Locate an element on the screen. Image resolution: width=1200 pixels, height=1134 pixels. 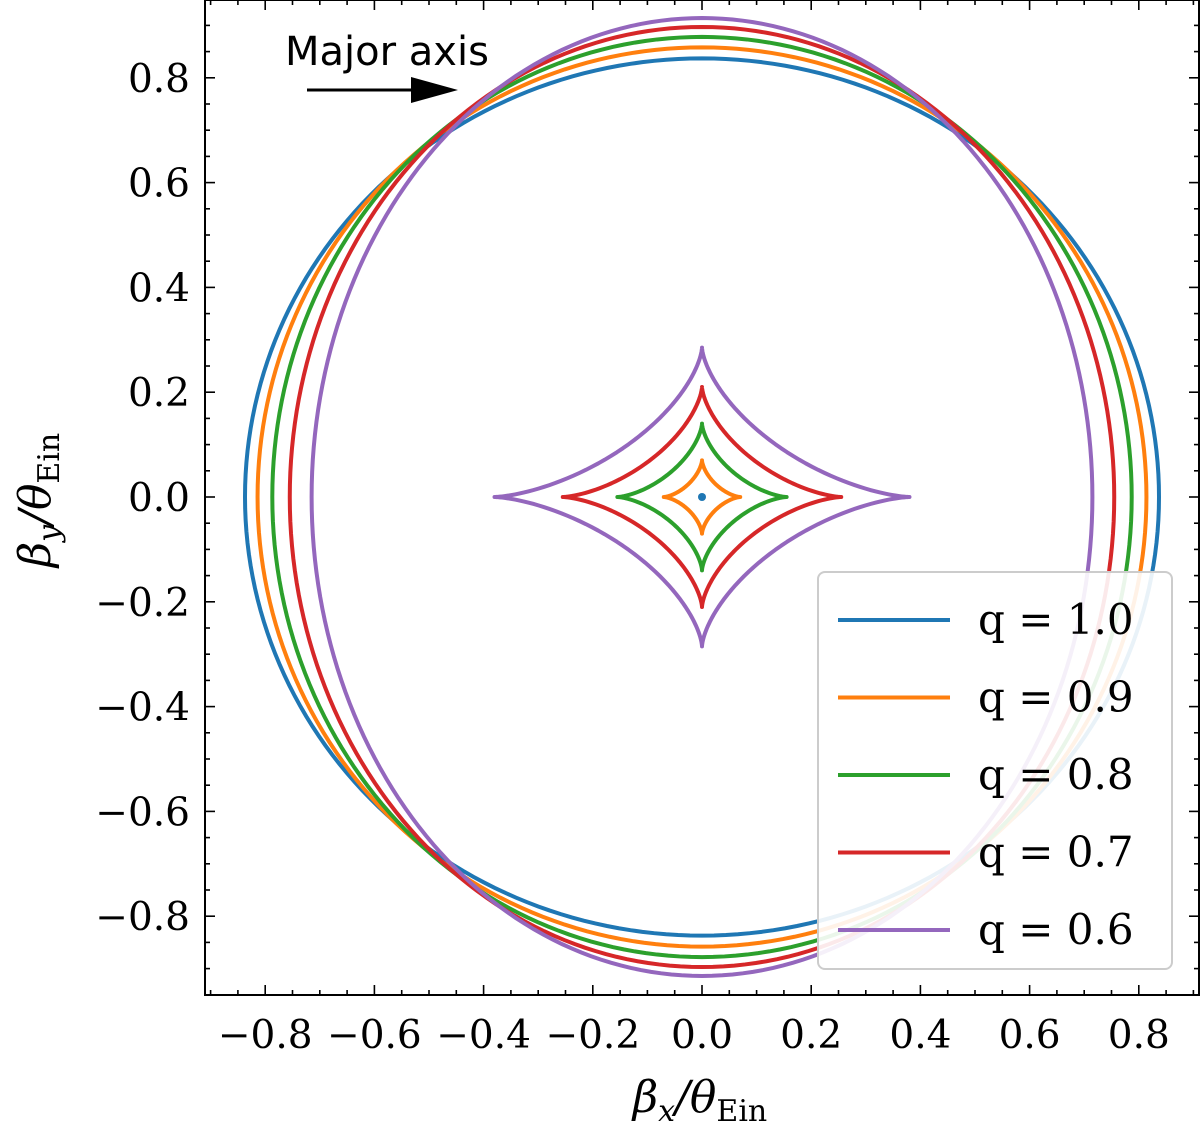
y-tick-labels: −0.8 −0.6 −0.4 −0.2 0.0 0.2 0.4 0.6 0.8 is located at coordinates (142, 498).